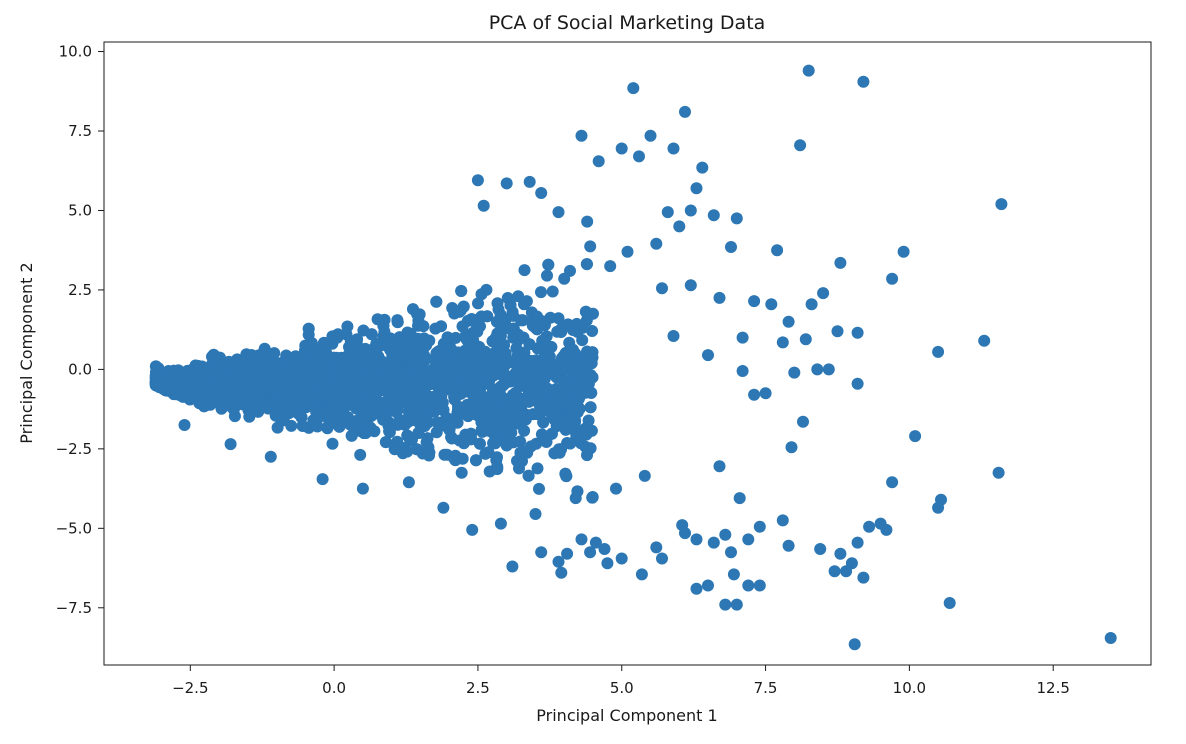  I want to click on x-tick-label: −2.5, so click(190, 688).